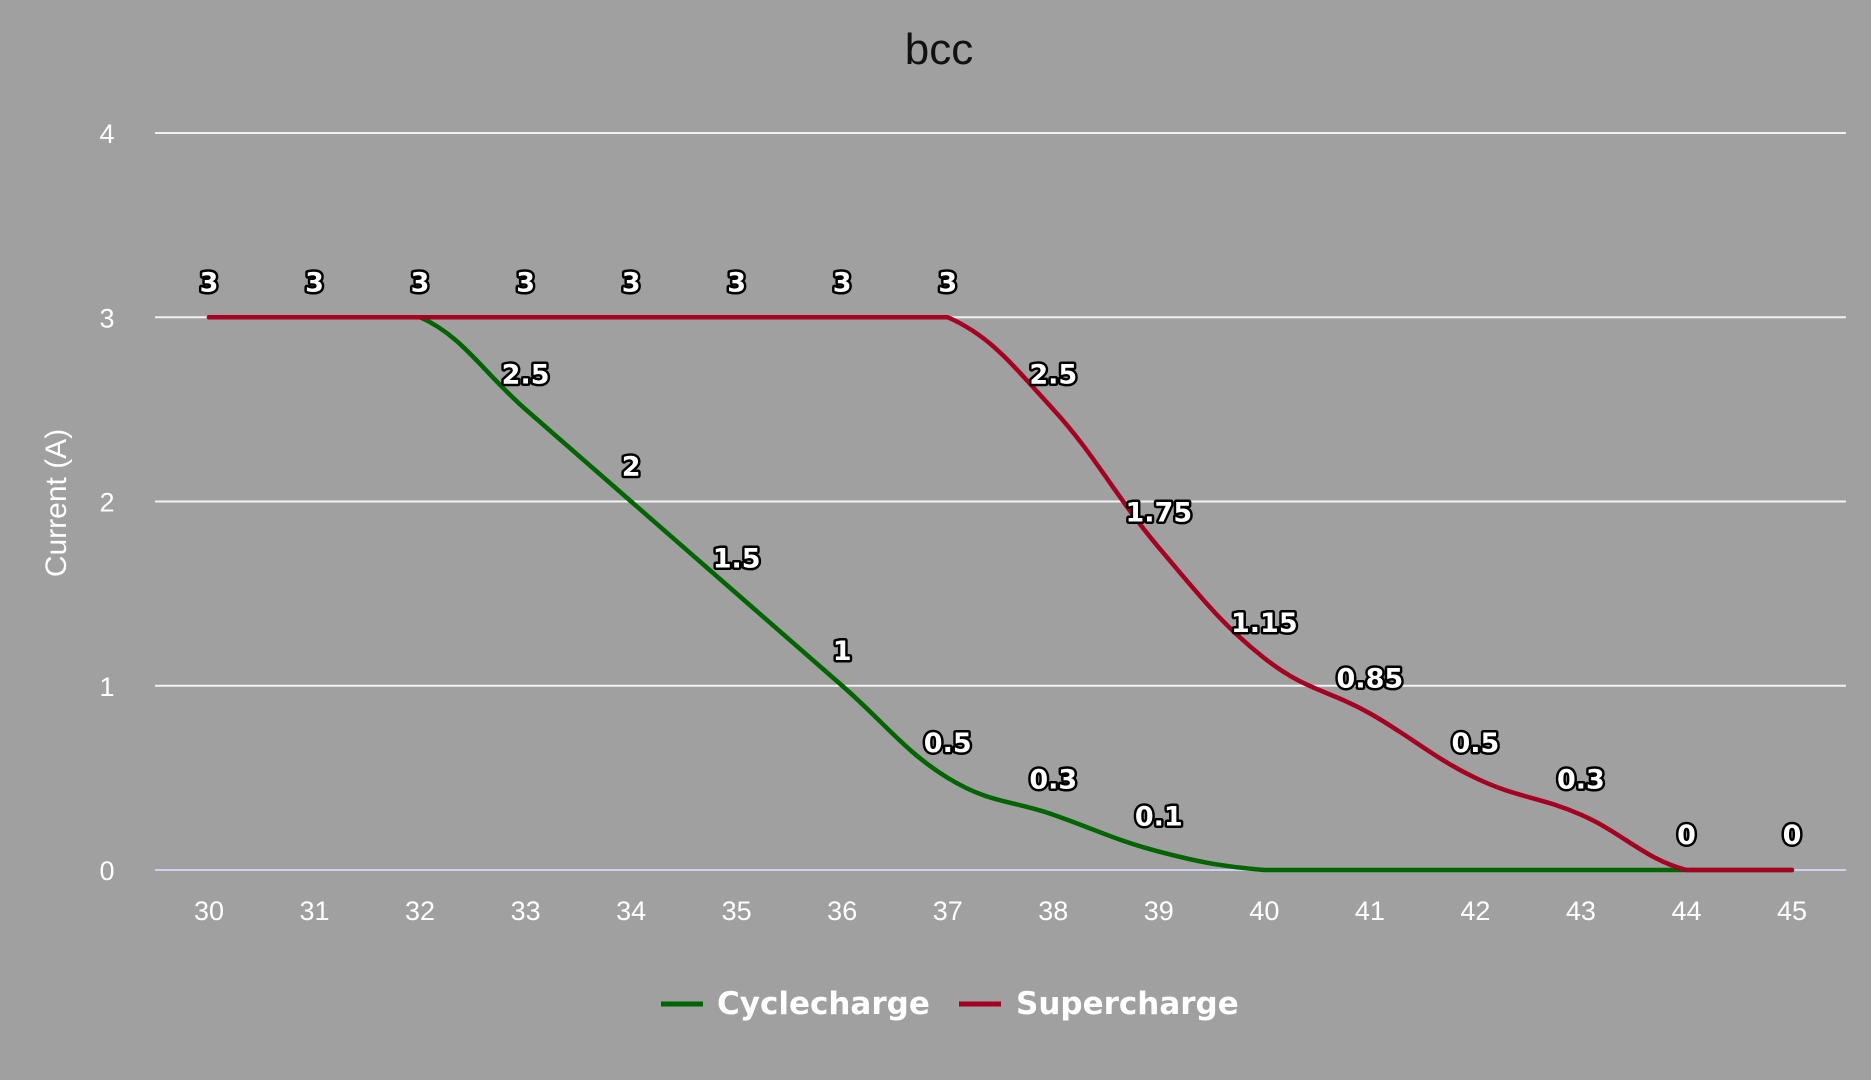  Describe the element at coordinates (631, 467) in the screenshot. I see `data-label-cyclecharge: 2` at that location.